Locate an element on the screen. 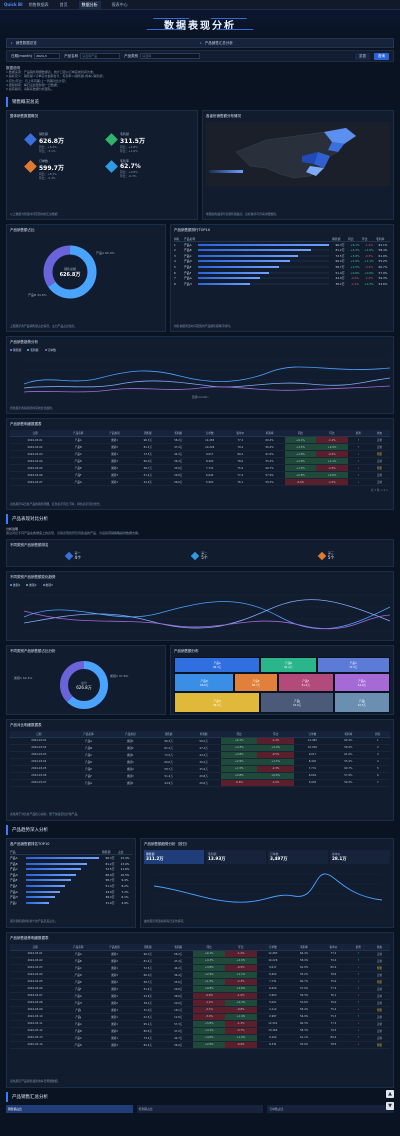 This screenshot has height=1136, width=400. treemap-cell: 产品H 38.2万 is located at coordinates (217, 702).